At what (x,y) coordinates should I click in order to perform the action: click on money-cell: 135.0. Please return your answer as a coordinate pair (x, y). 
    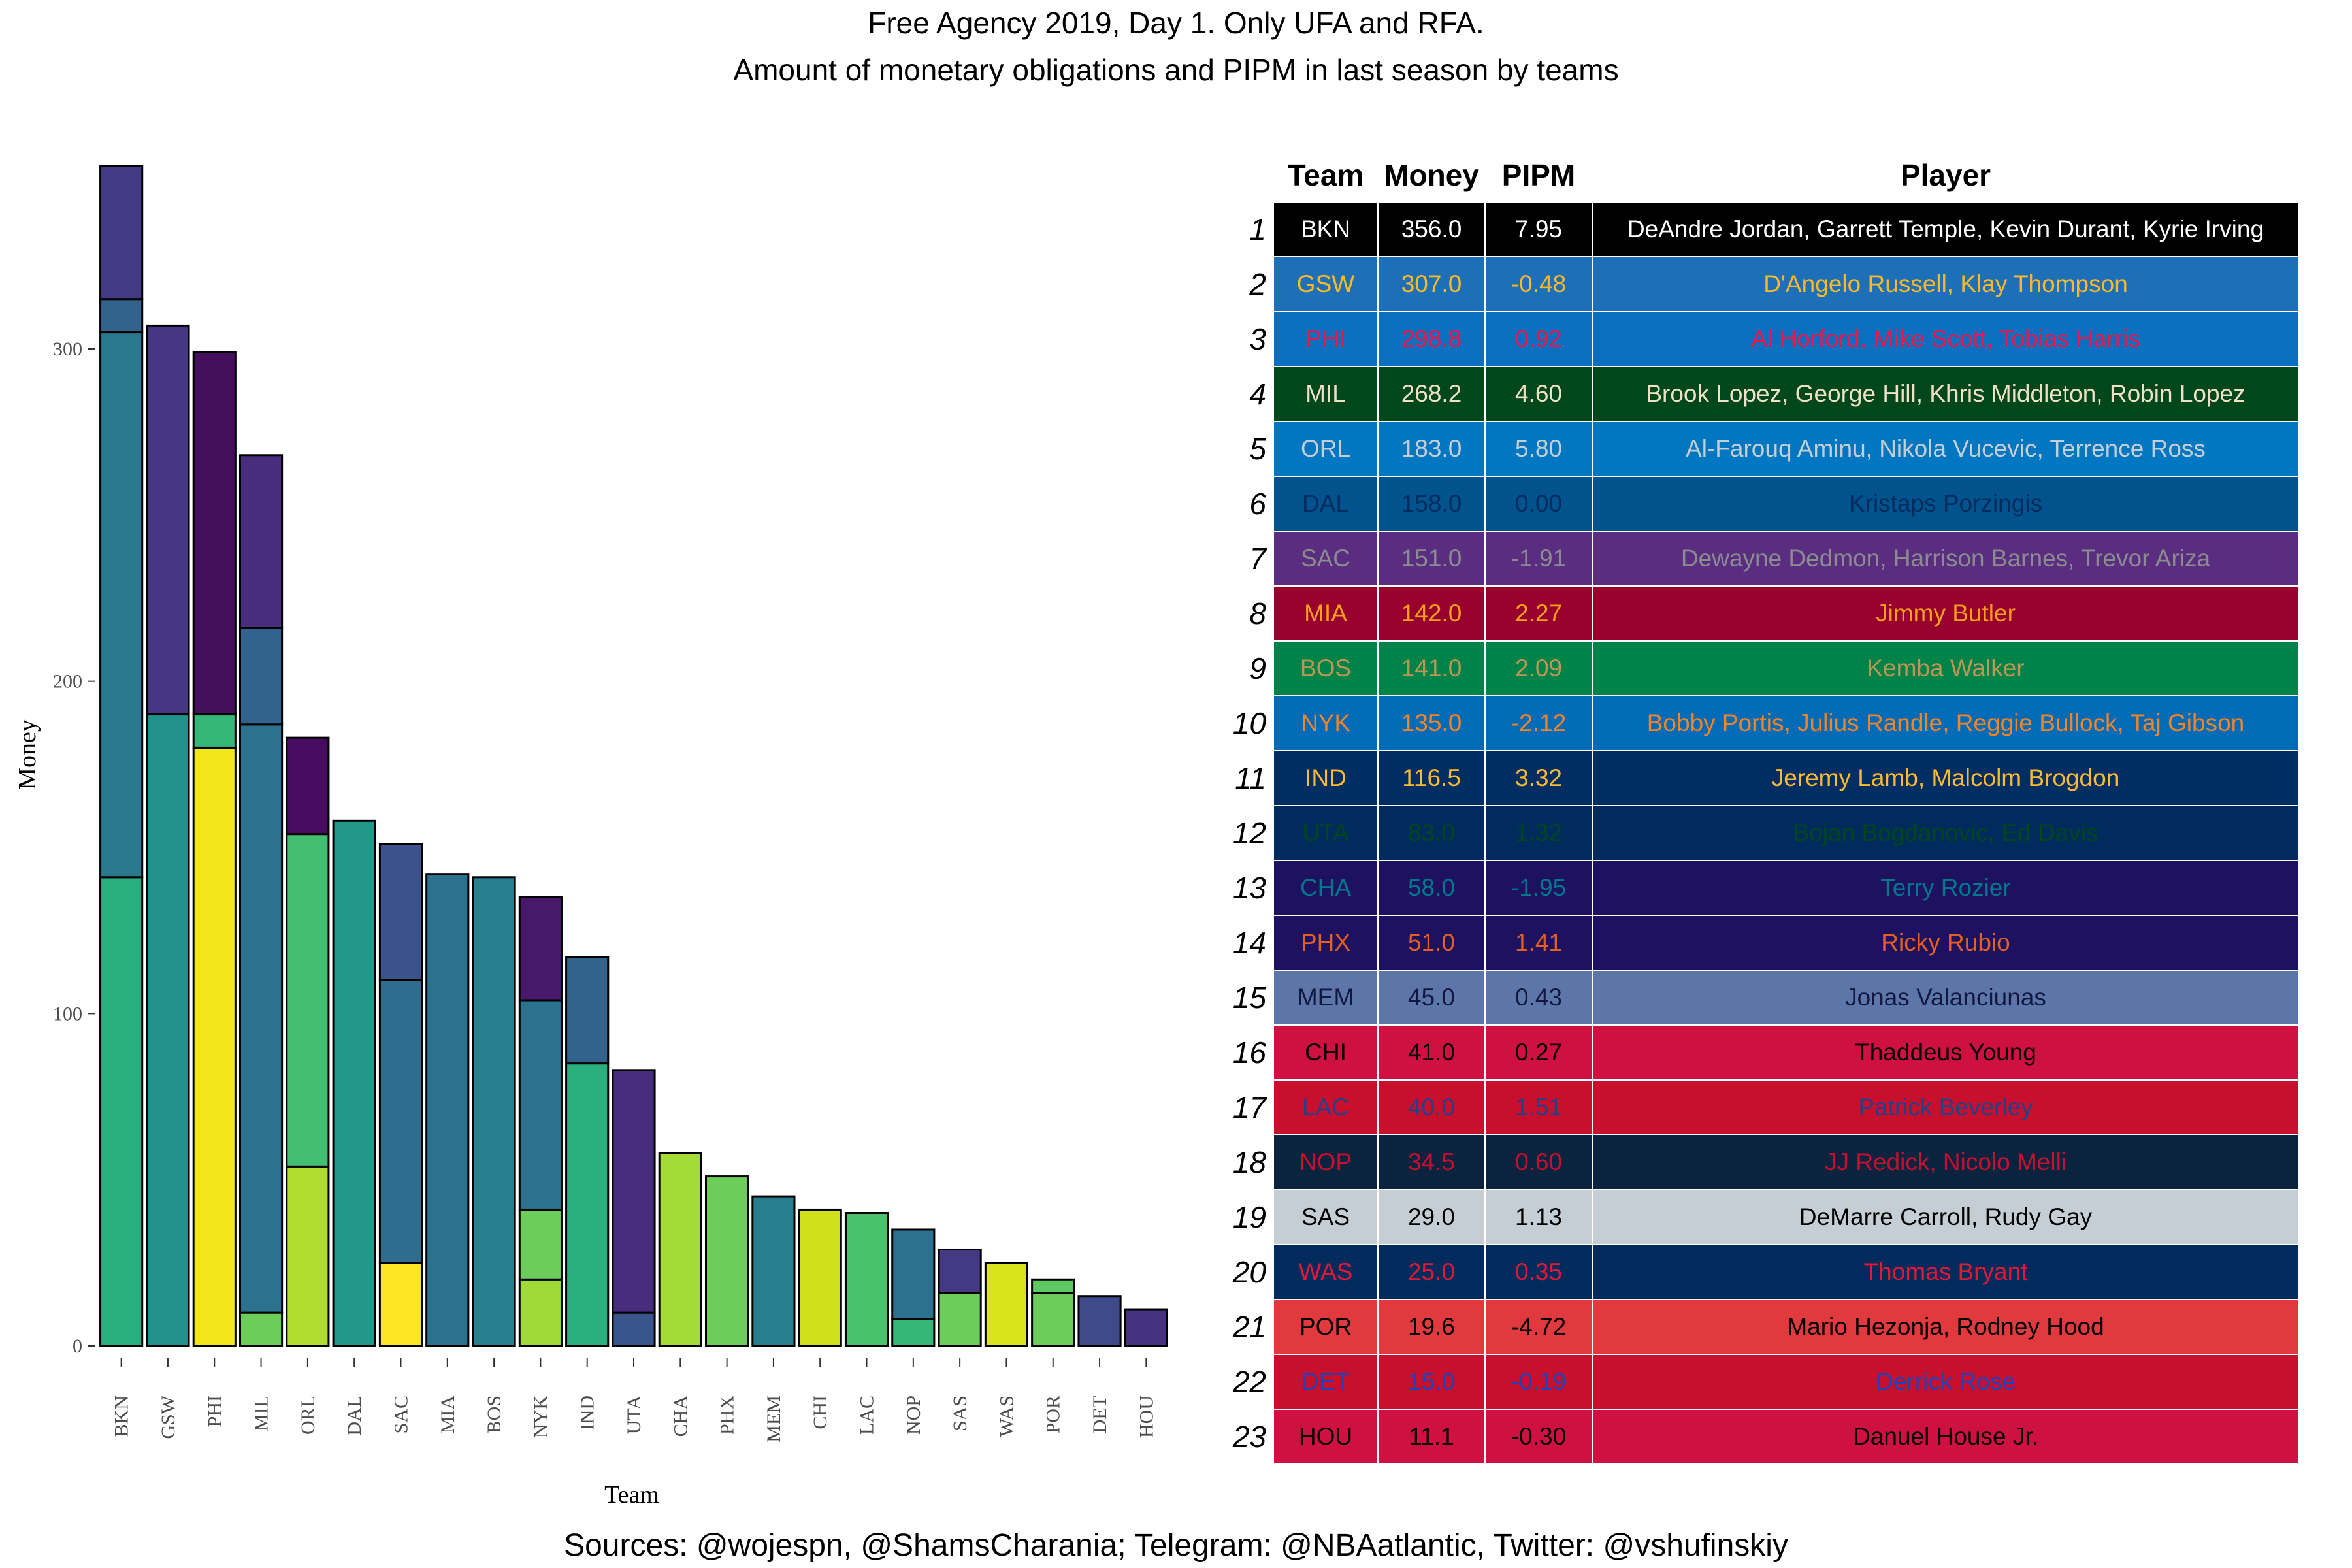
    Looking at the image, I should click on (1431, 723).